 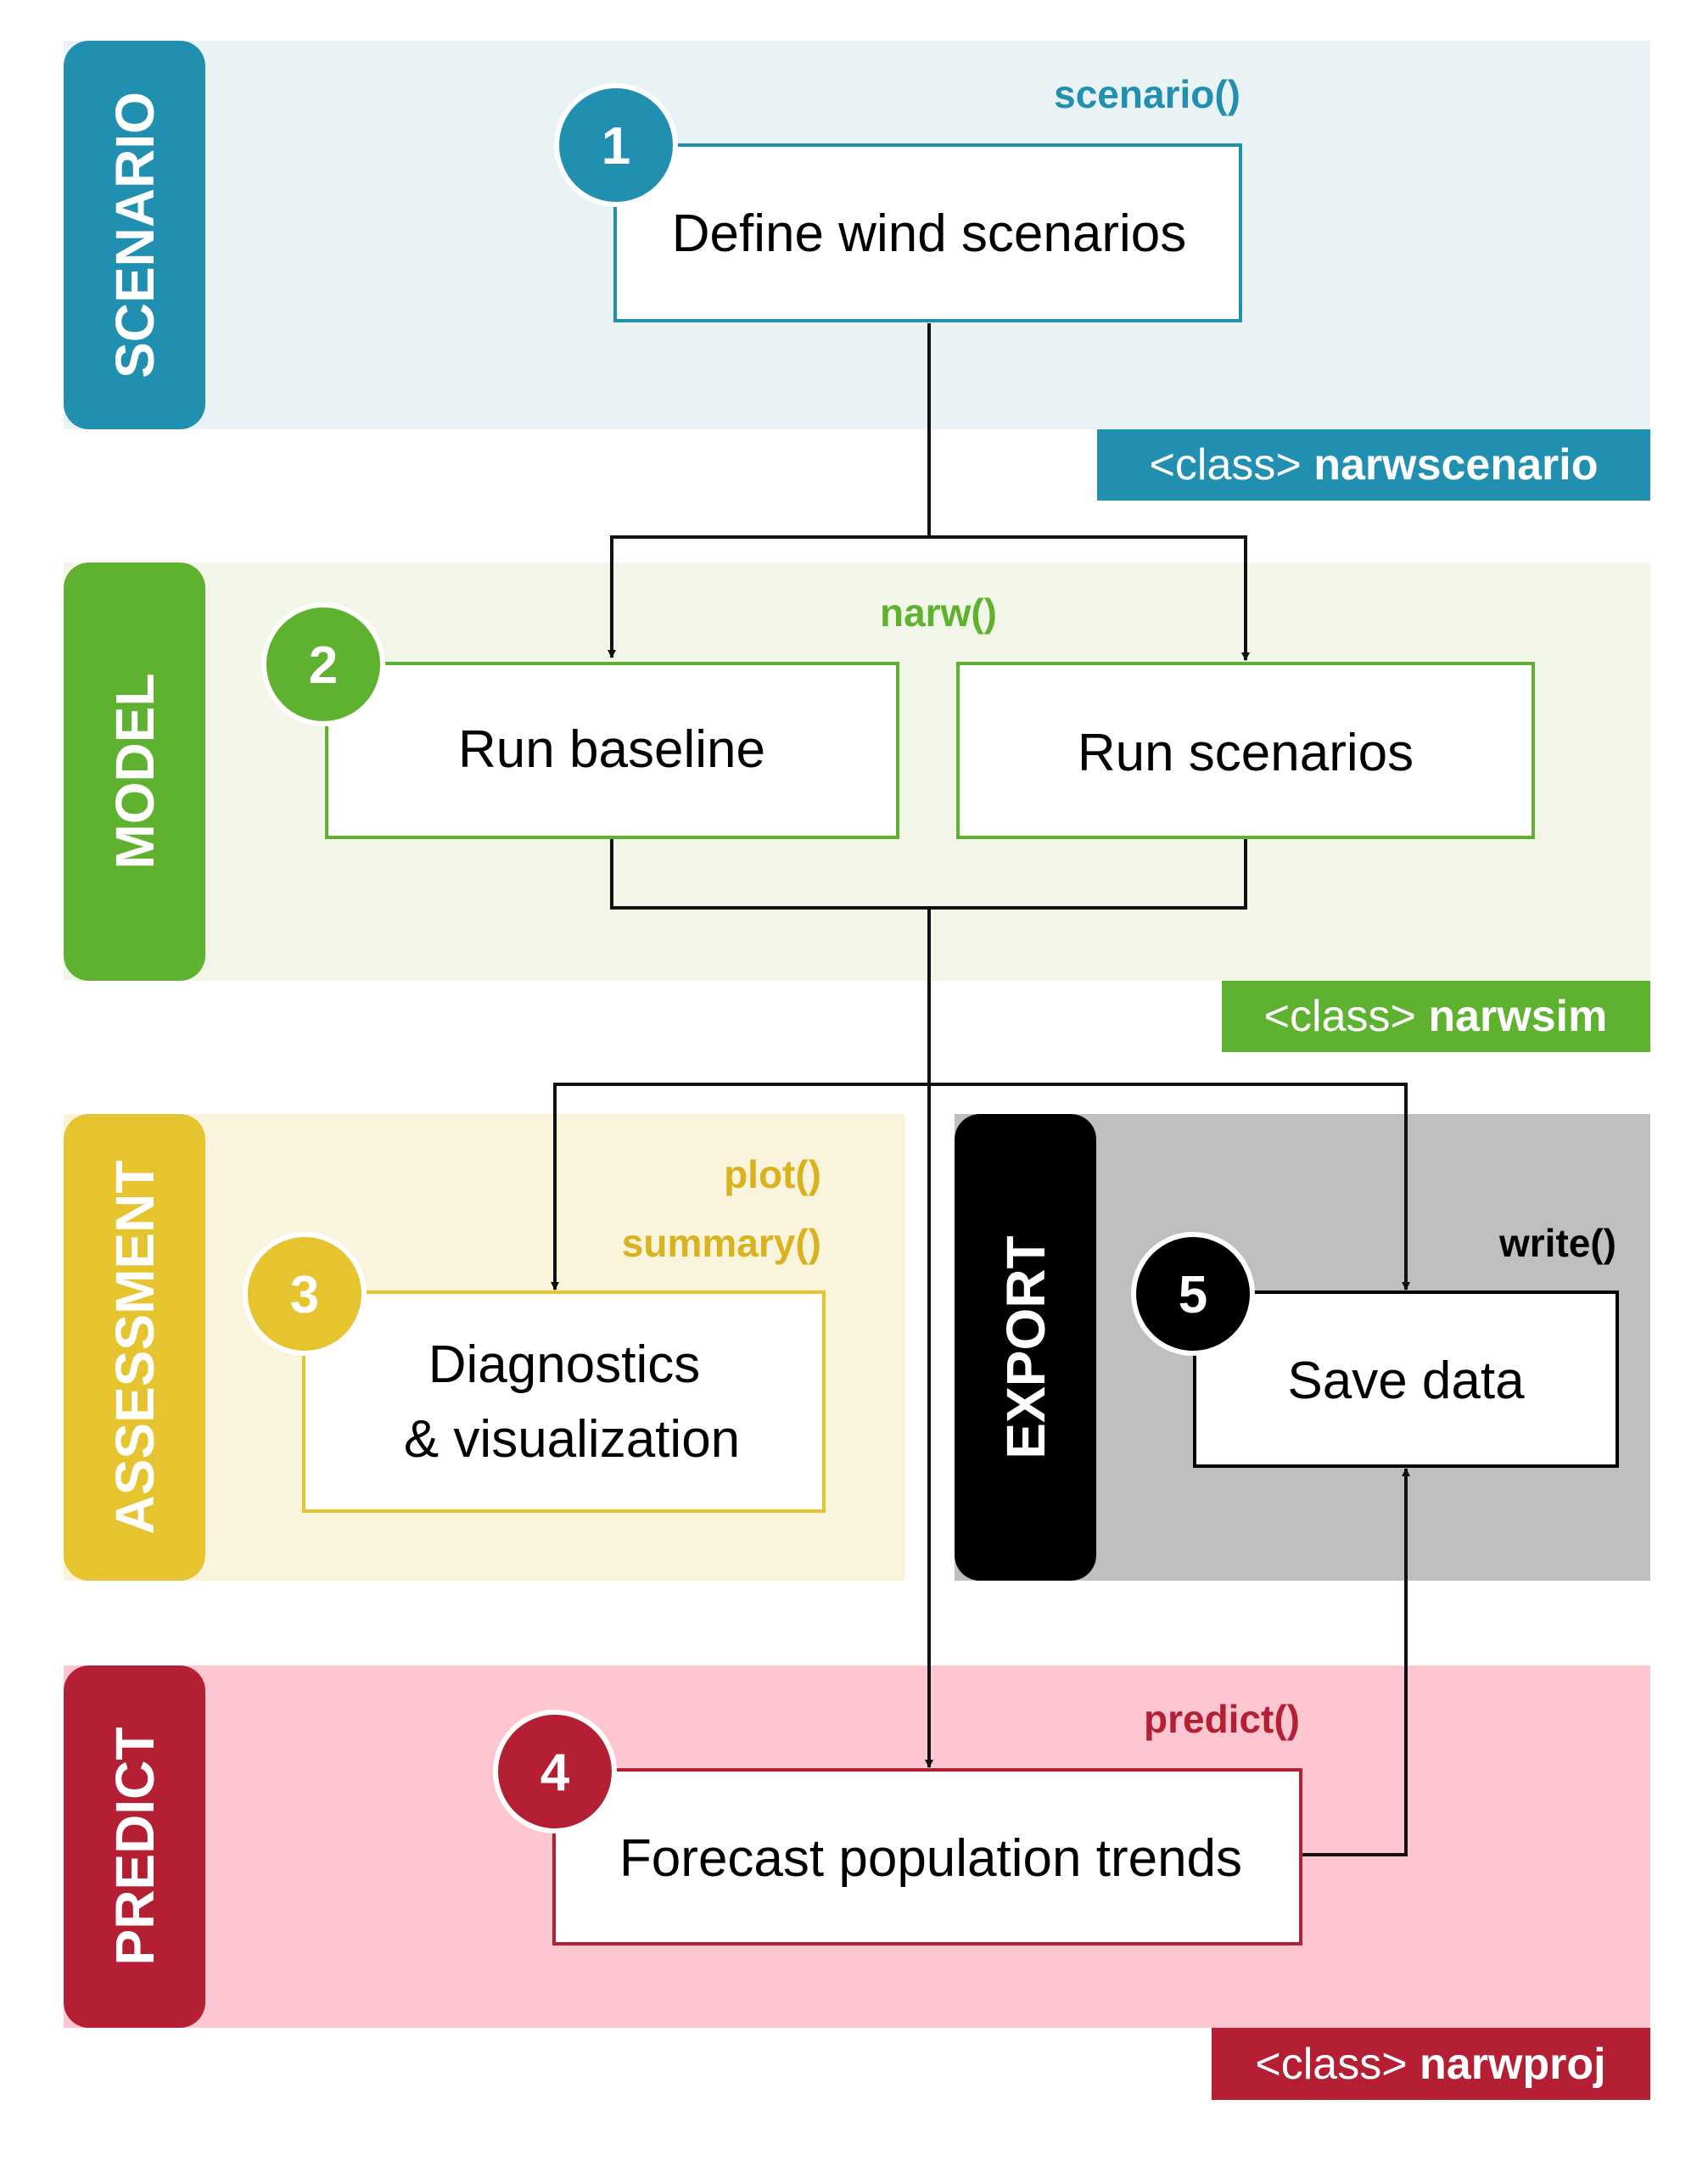 What do you see at coordinates (1356, 1662) in the screenshot?
I see `edge-forecast-to-save` at bounding box center [1356, 1662].